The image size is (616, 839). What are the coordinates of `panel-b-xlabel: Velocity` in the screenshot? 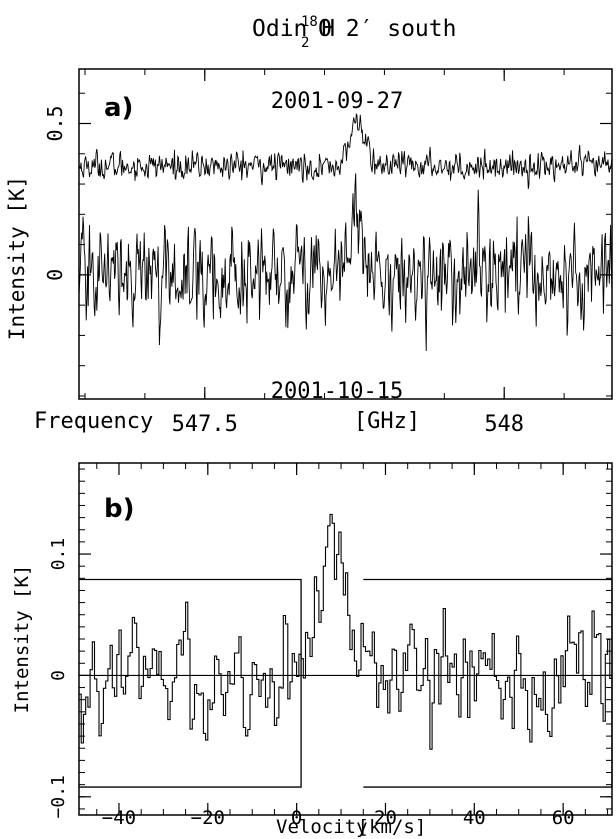 It's located at (322, 827).